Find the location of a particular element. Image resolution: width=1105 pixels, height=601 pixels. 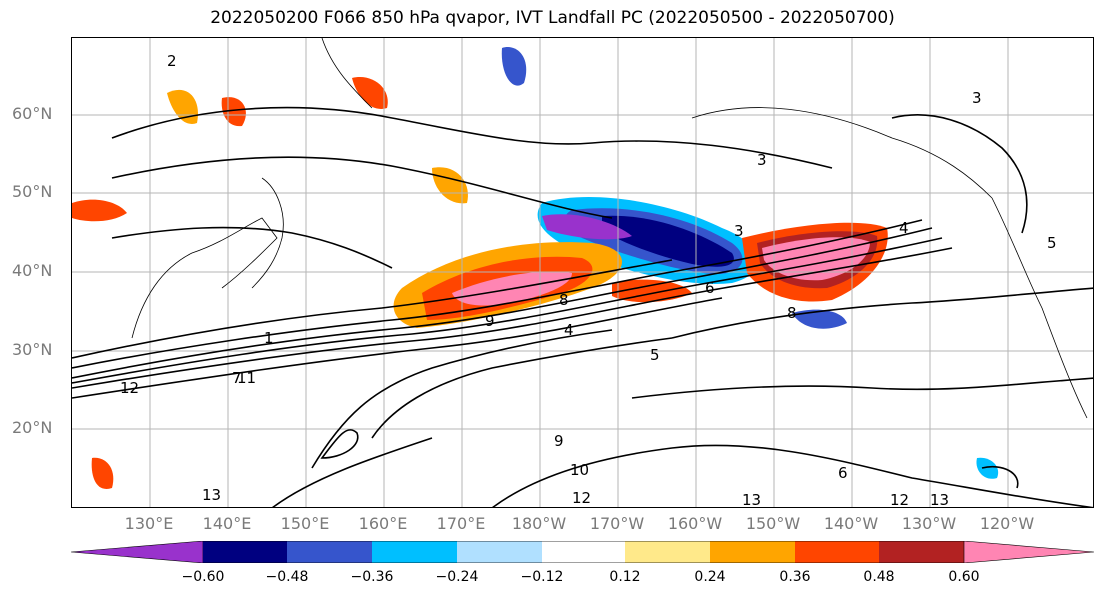

lon-label-130w: 130°W is located at coordinates (929, 523).